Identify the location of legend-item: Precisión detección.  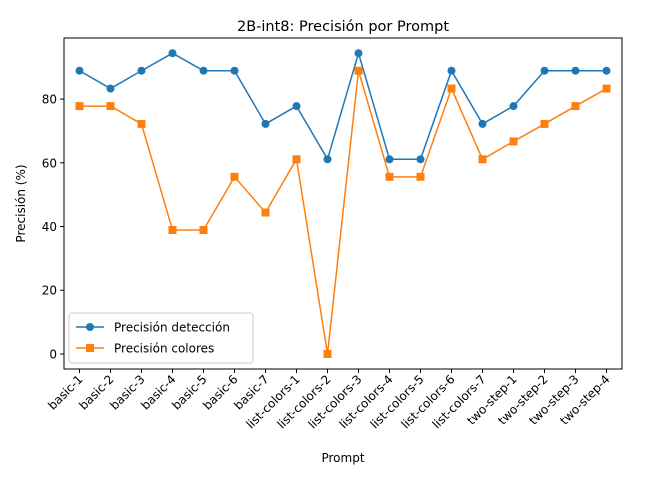
(153, 328).